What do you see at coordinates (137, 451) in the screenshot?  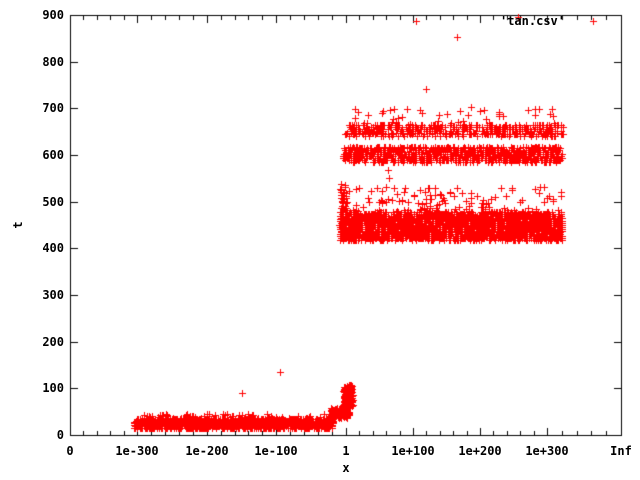 I see `x-tick-label: 1e-300` at bounding box center [137, 451].